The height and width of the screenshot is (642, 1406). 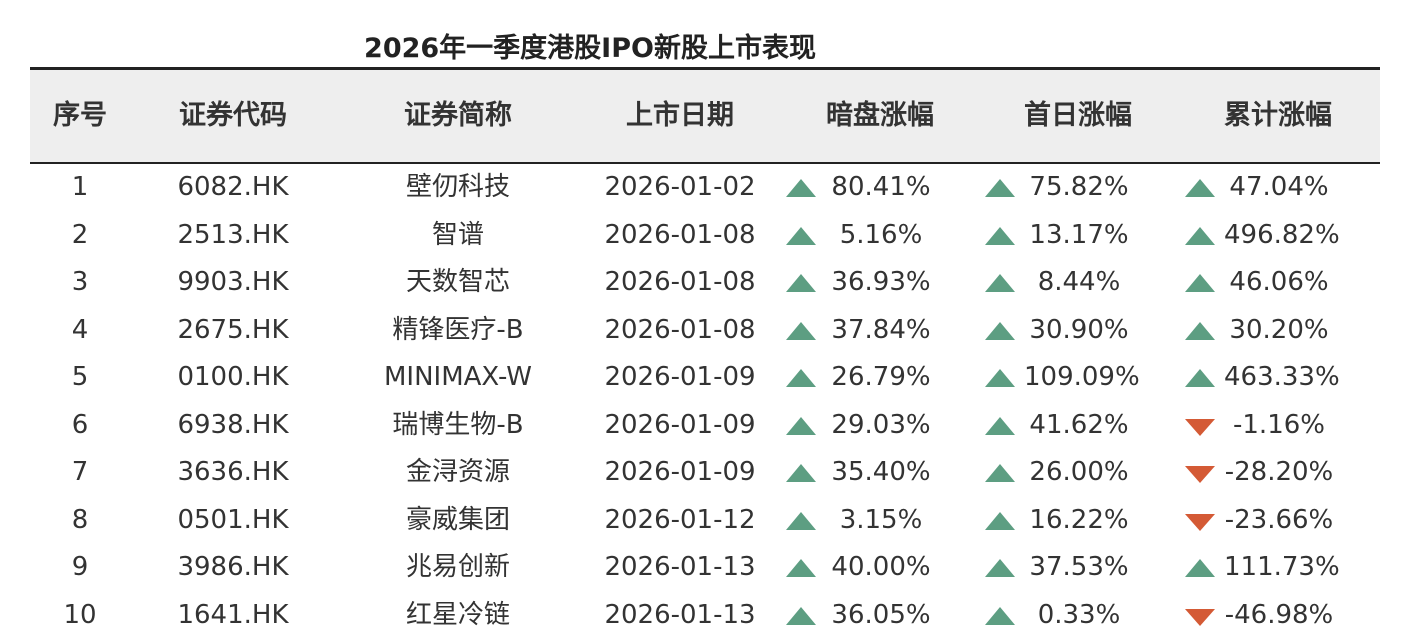 I want to click on cell-name: 壁仞科技, so click(x=457, y=187).